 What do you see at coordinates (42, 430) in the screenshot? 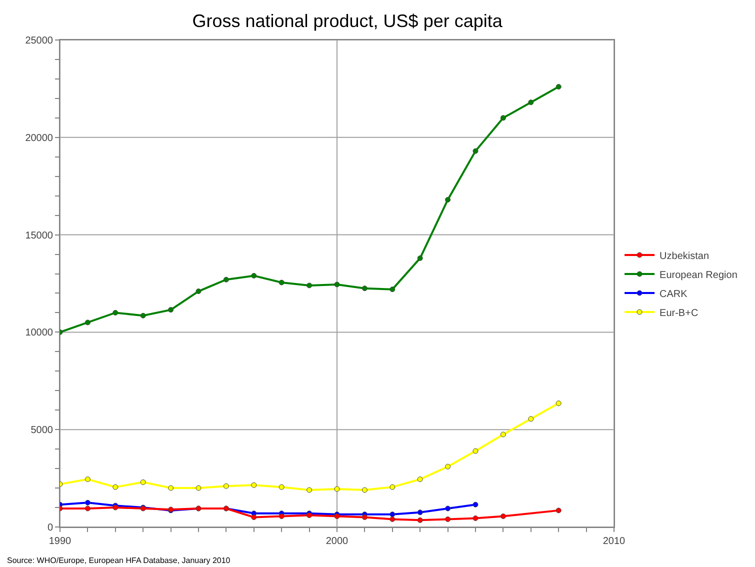
I see `y-tick-label: 5000` at bounding box center [42, 430].